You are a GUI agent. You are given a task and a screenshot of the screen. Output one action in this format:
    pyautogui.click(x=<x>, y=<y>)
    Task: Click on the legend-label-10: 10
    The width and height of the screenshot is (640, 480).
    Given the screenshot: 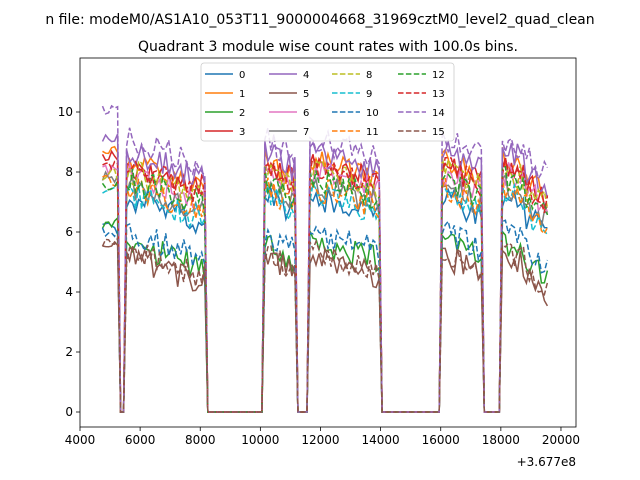 What is the action you would take?
    pyautogui.click(x=372, y=113)
    